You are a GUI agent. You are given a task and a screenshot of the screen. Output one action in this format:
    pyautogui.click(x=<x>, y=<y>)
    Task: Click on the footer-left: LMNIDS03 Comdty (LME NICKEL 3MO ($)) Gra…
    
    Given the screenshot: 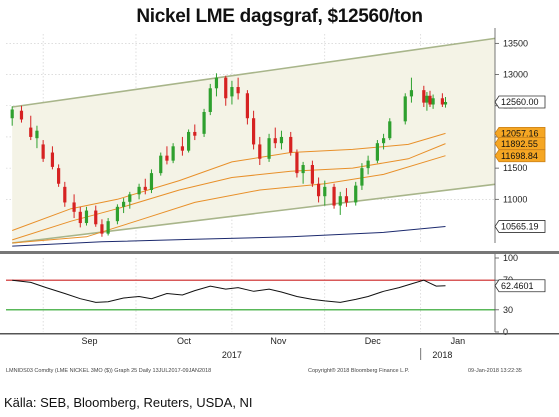 What is the action you would take?
    pyautogui.click(x=108, y=371)
    